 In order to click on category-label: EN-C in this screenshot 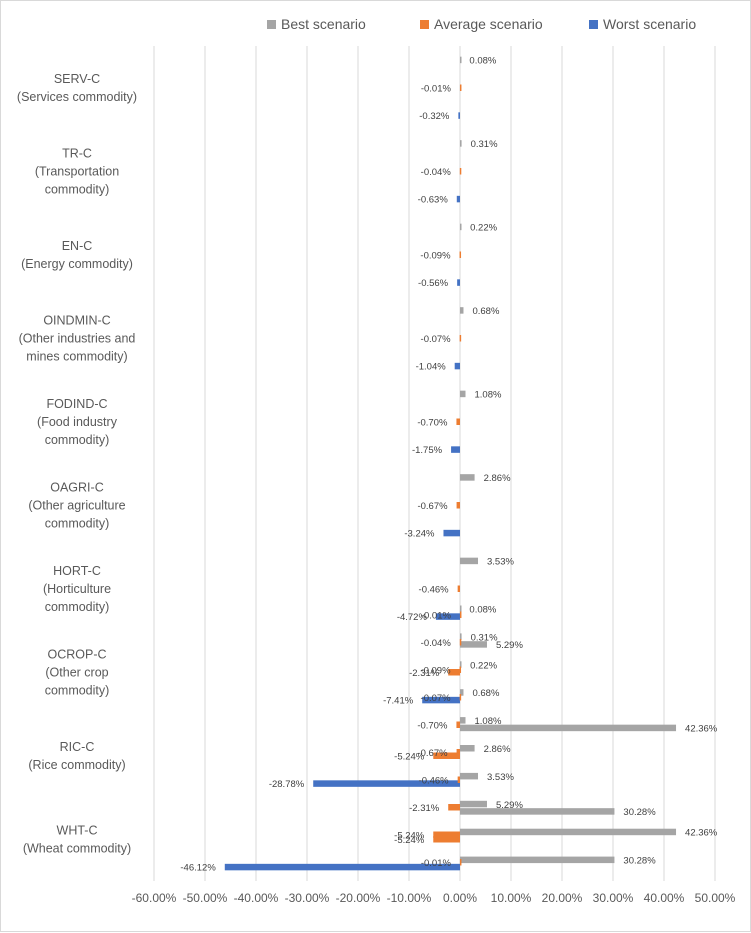, I will do `click(77, 246)`.